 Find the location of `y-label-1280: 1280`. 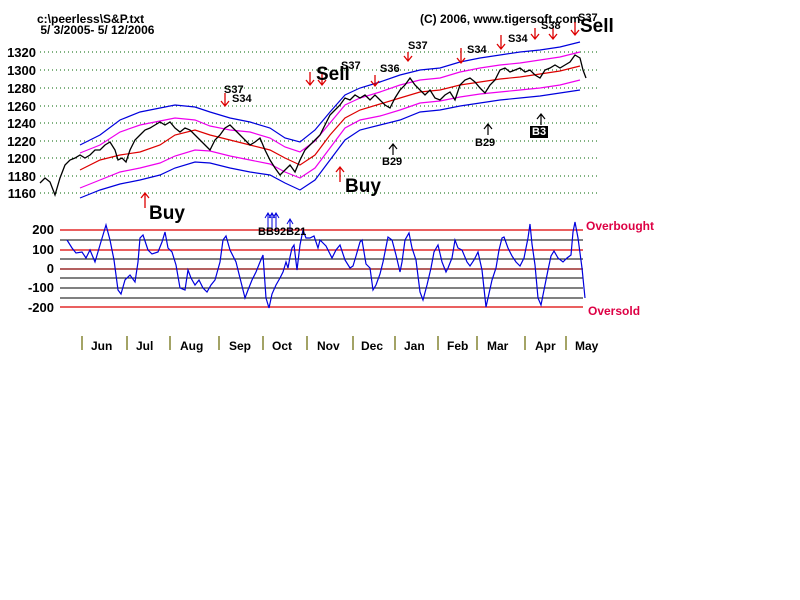

y-label-1280: 1280 is located at coordinates (21, 88).